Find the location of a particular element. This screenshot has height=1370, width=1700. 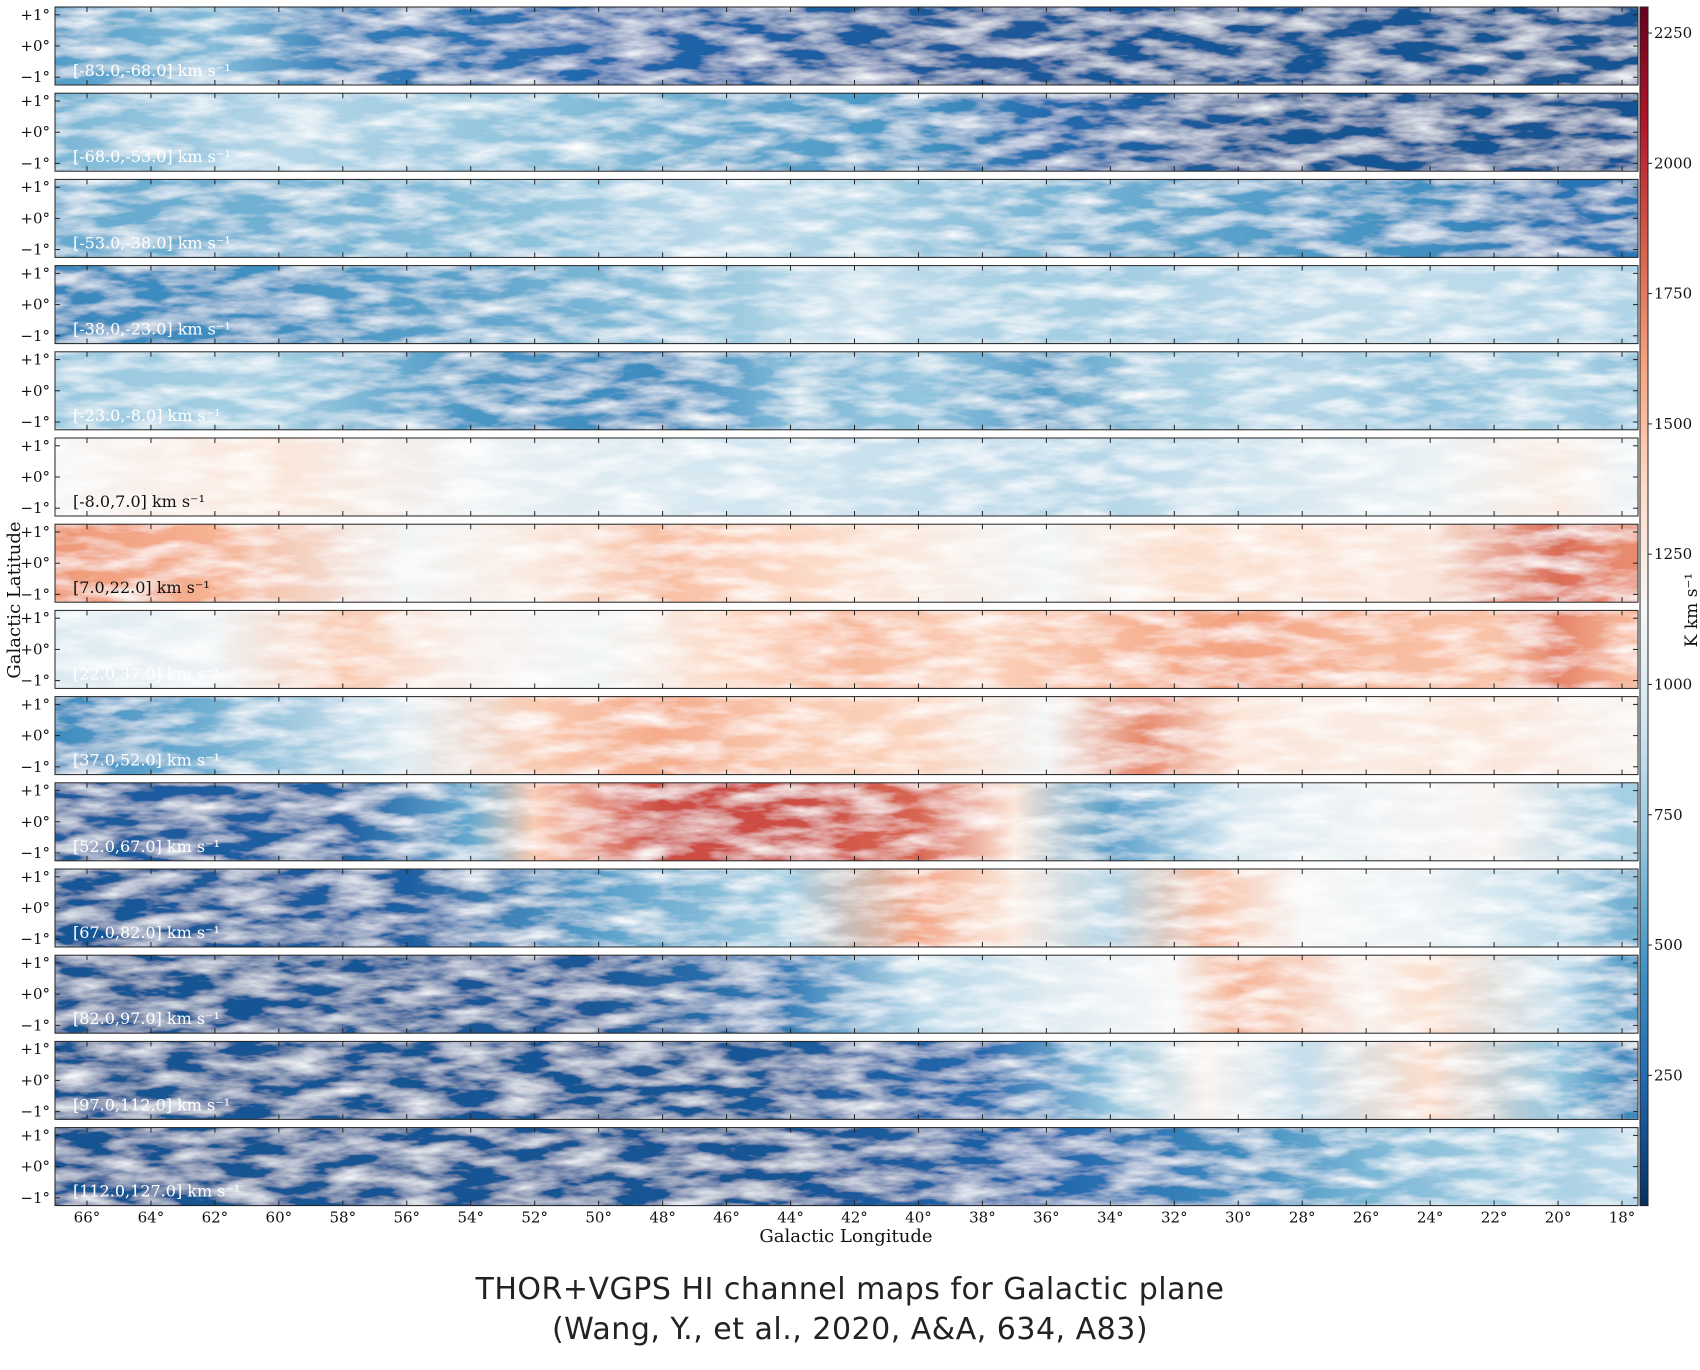

x-tick-label: 64° is located at coordinates (151, 1218).